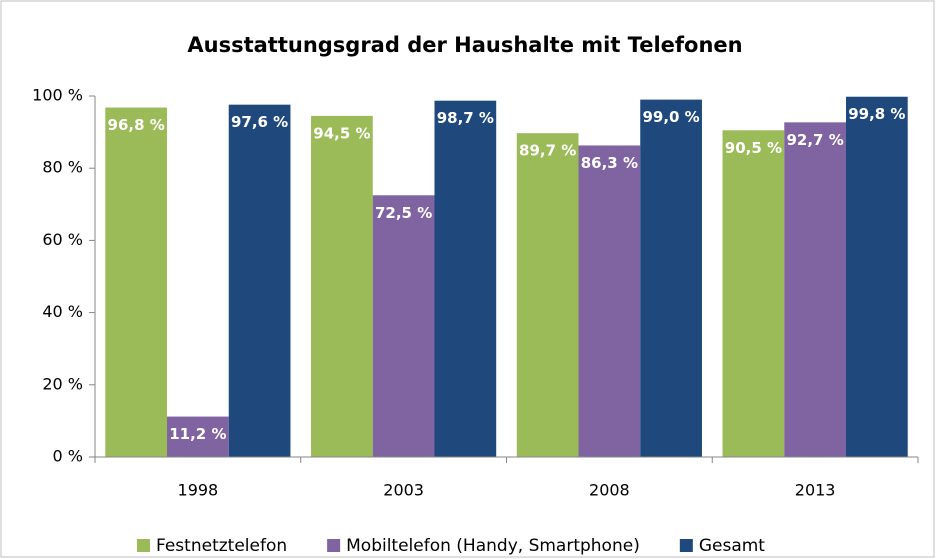  Describe the element at coordinates (136, 125) in the screenshot. I see `value-label: 96,8 %` at that location.